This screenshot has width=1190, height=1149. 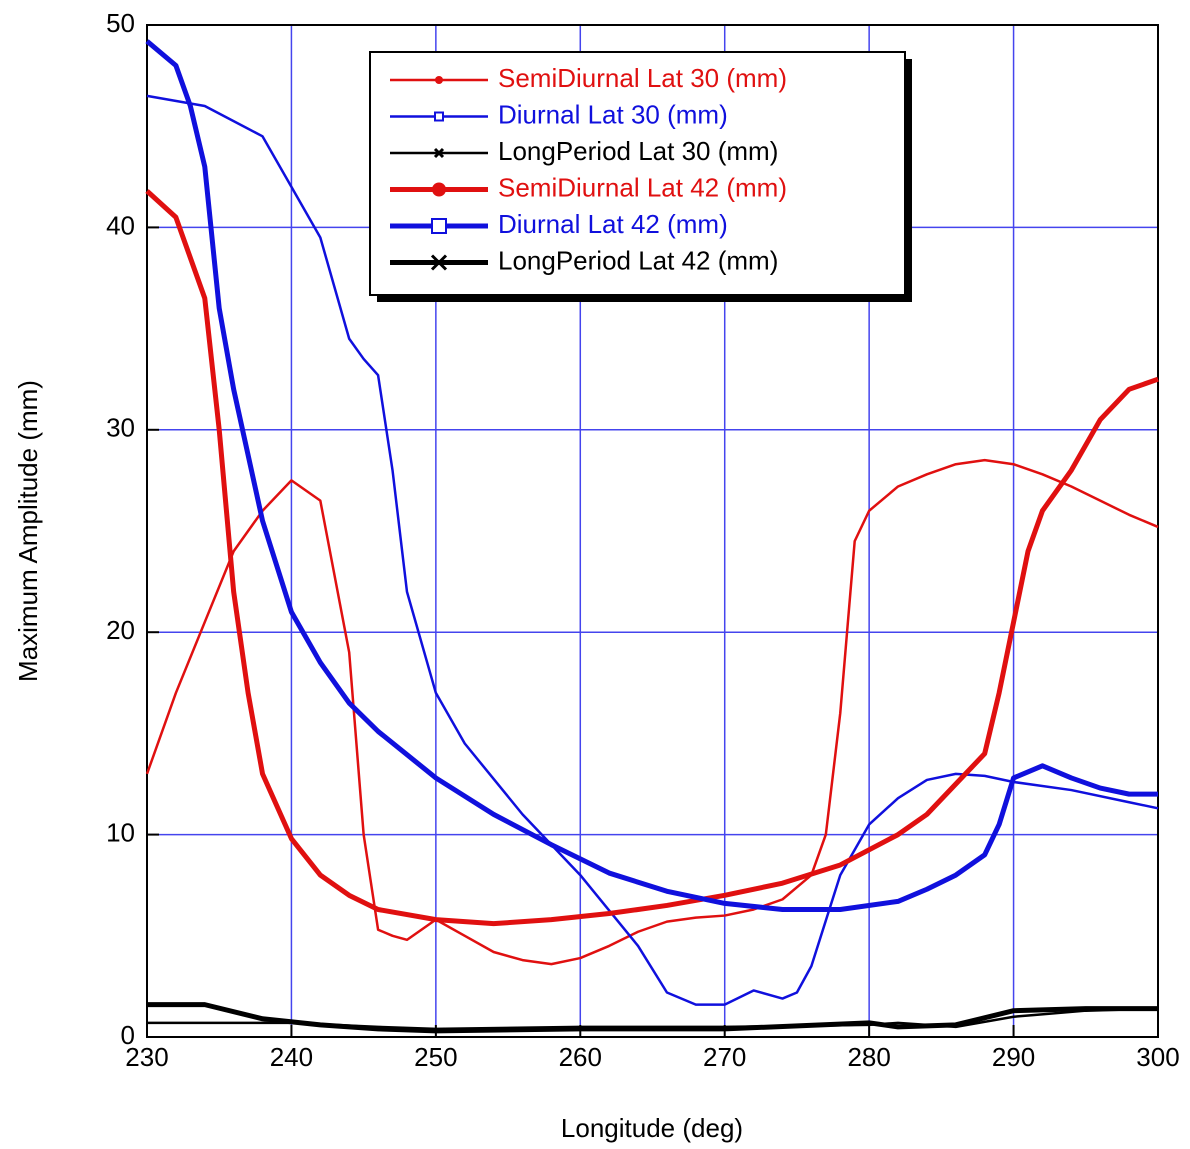 What do you see at coordinates (638, 260) in the screenshot?
I see `legend-label: LongPeriod Lat 42 (mm)` at bounding box center [638, 260].